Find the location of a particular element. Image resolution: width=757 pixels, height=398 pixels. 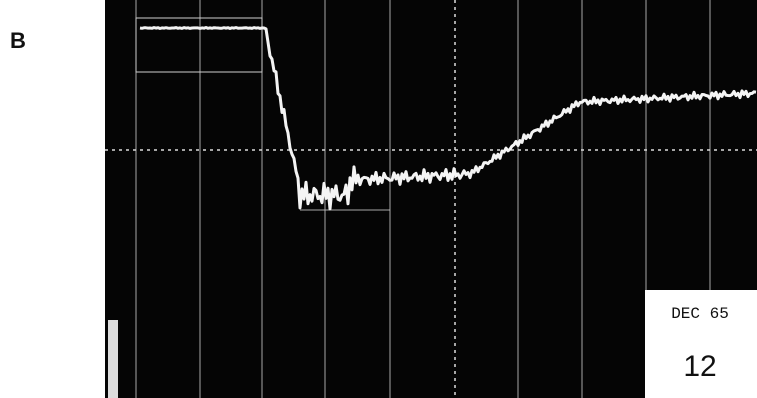

note-card is located at coordinates (701, 344).